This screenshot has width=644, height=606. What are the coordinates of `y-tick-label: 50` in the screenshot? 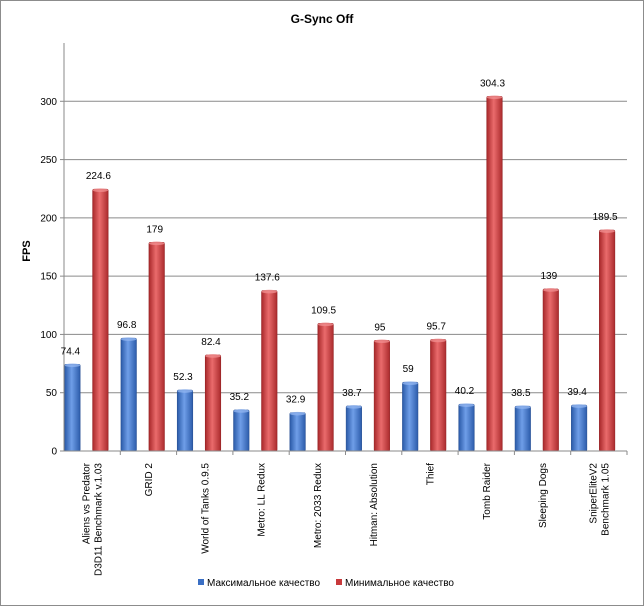 It's located at (52, 393).